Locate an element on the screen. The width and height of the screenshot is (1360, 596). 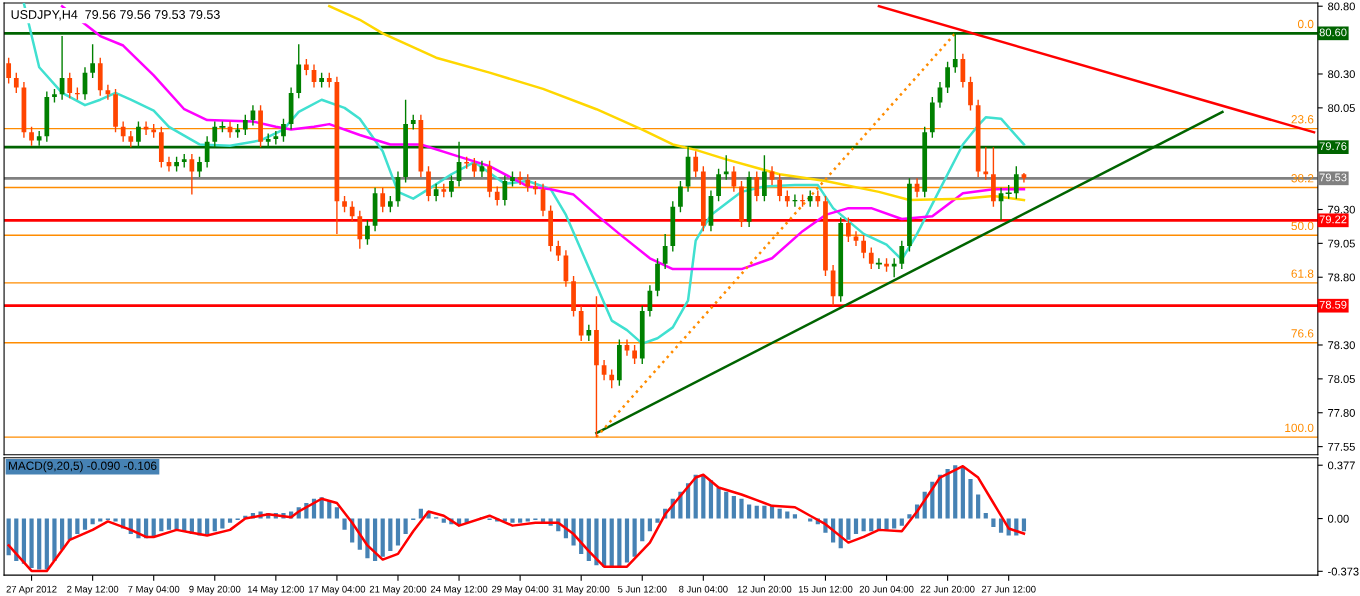
annotation: 0.0 is located at coordinates (1305, 24).